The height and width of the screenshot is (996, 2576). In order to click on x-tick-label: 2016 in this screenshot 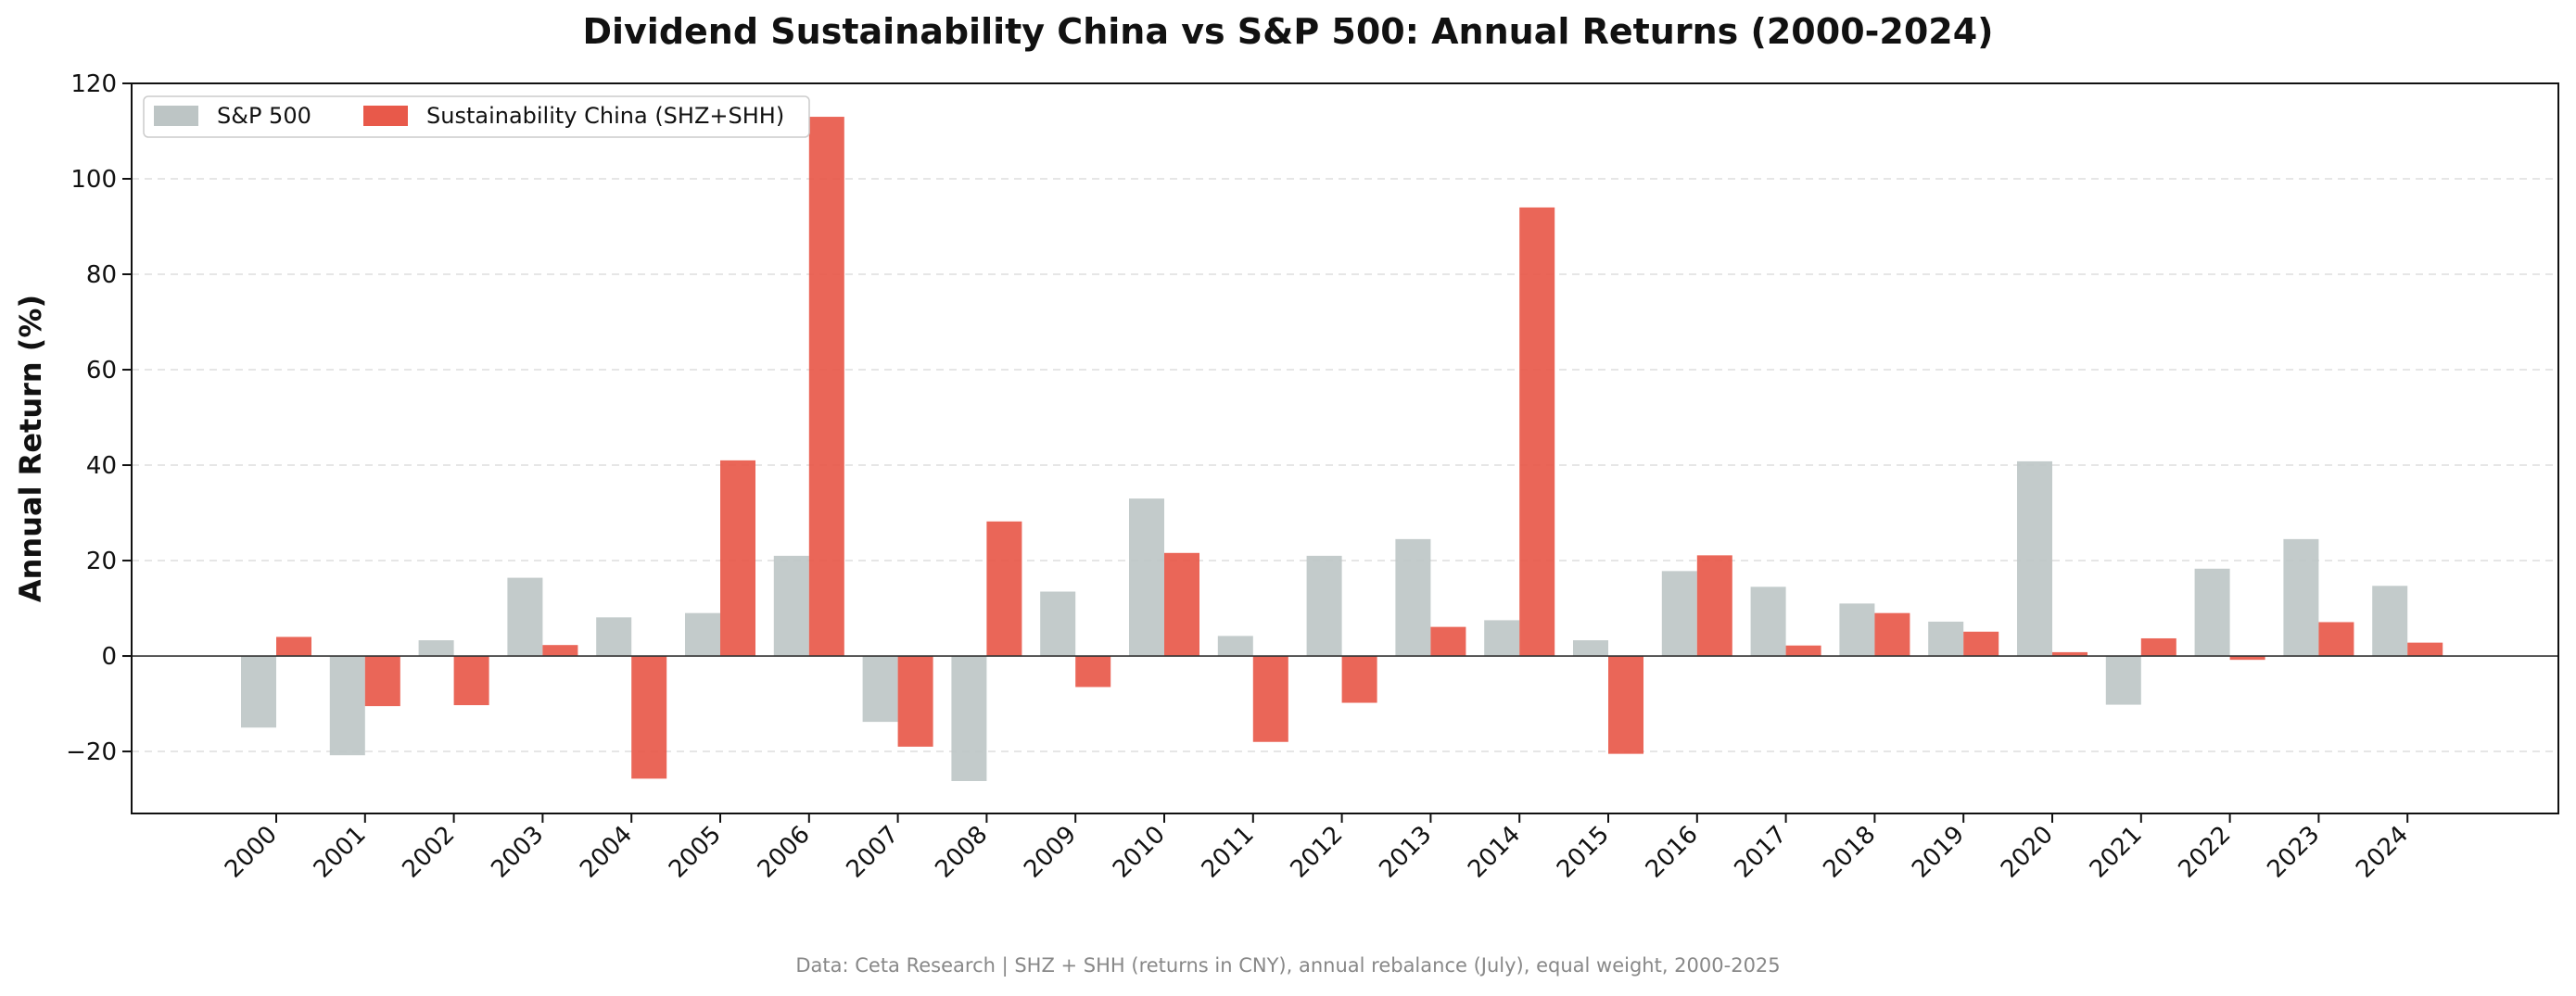, I will do `click(1672, 853)`.